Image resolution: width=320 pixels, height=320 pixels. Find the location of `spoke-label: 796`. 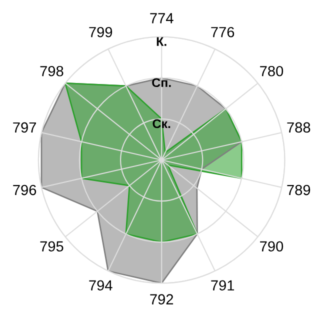

spoke-label: 796 is located at coordinates (24, 190).